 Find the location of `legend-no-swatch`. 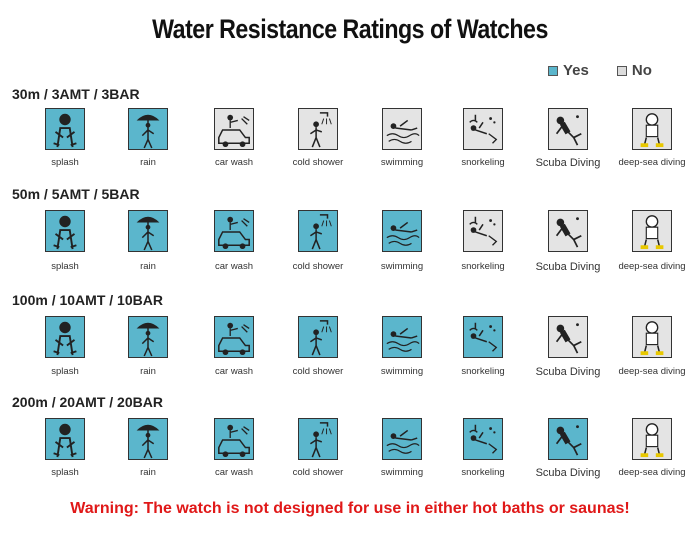

legend-no-swatch is located at coordinates (621, 70).